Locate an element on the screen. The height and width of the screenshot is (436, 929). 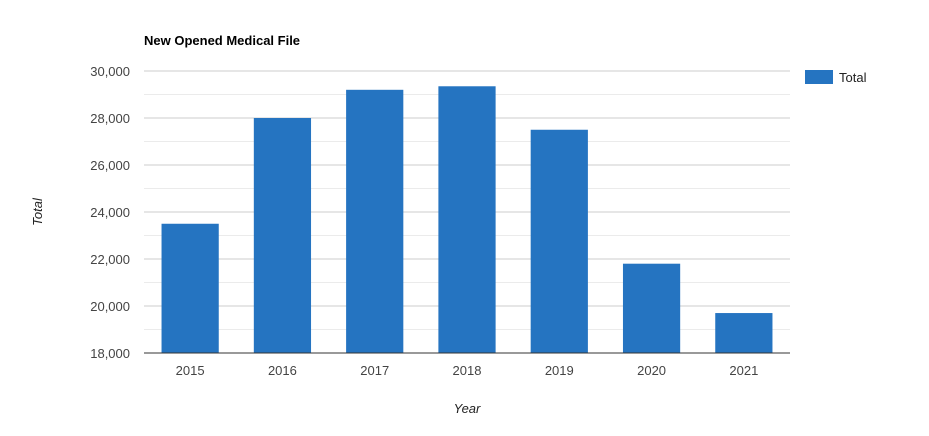
x-tick-label: 2018 is located at coordinates (467, 370).